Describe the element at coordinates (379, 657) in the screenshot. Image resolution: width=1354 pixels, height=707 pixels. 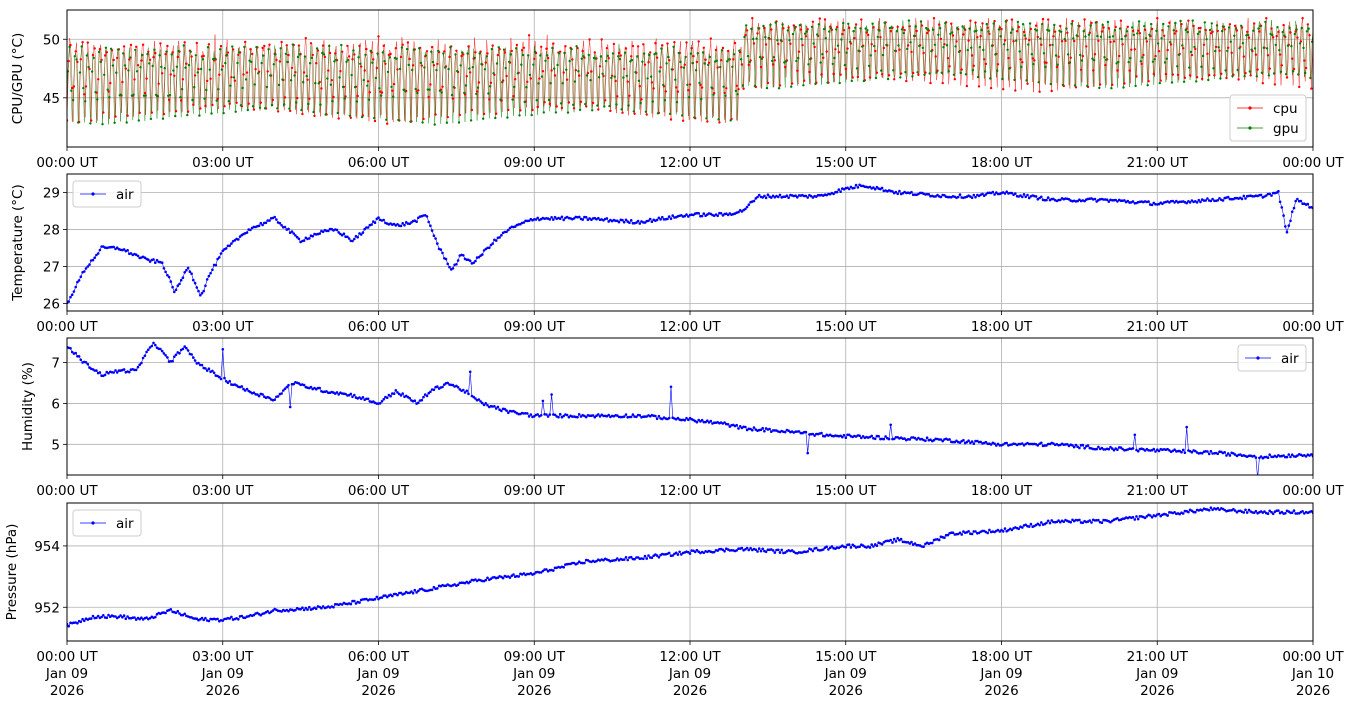
I see `x-tick-label: 06:00 UT` at that location.